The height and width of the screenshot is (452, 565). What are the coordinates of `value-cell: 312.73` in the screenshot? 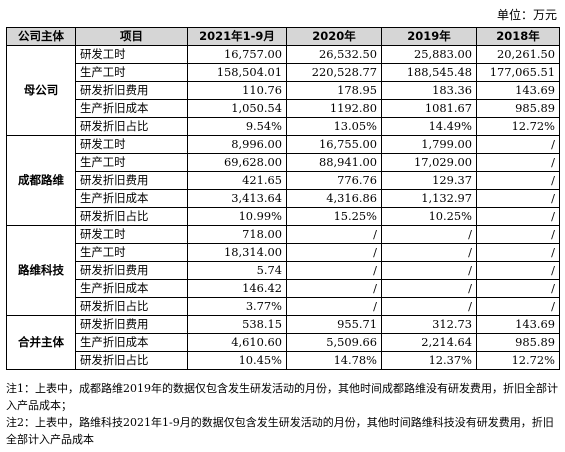 It's located at (429, 324).